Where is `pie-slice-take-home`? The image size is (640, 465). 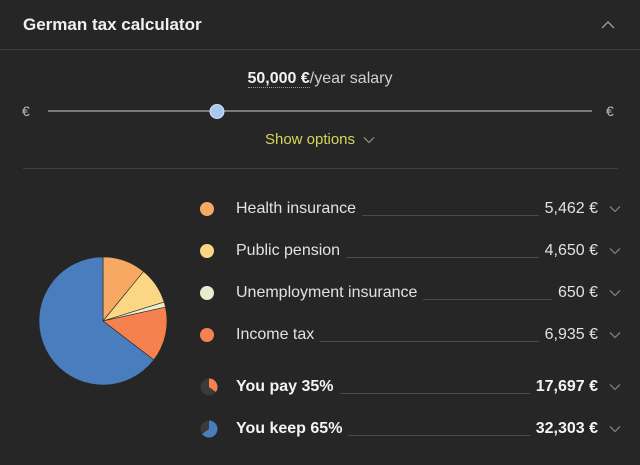
pie-slice-take-home is located at coordinates (96, 321).